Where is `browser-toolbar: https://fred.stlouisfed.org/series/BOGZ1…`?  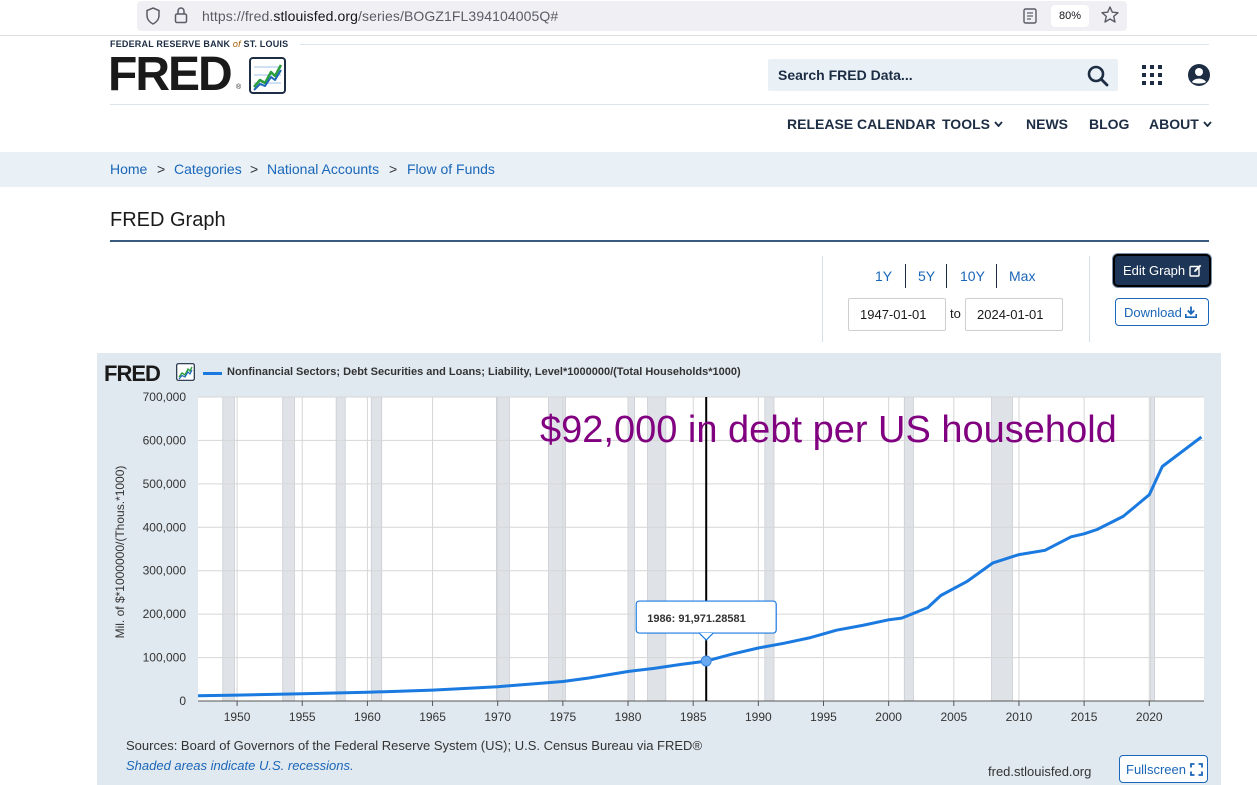
browser-toolbar: https://fred.stlouisfed.org/series/BOGZ1… is located at coordinates (628, 16).